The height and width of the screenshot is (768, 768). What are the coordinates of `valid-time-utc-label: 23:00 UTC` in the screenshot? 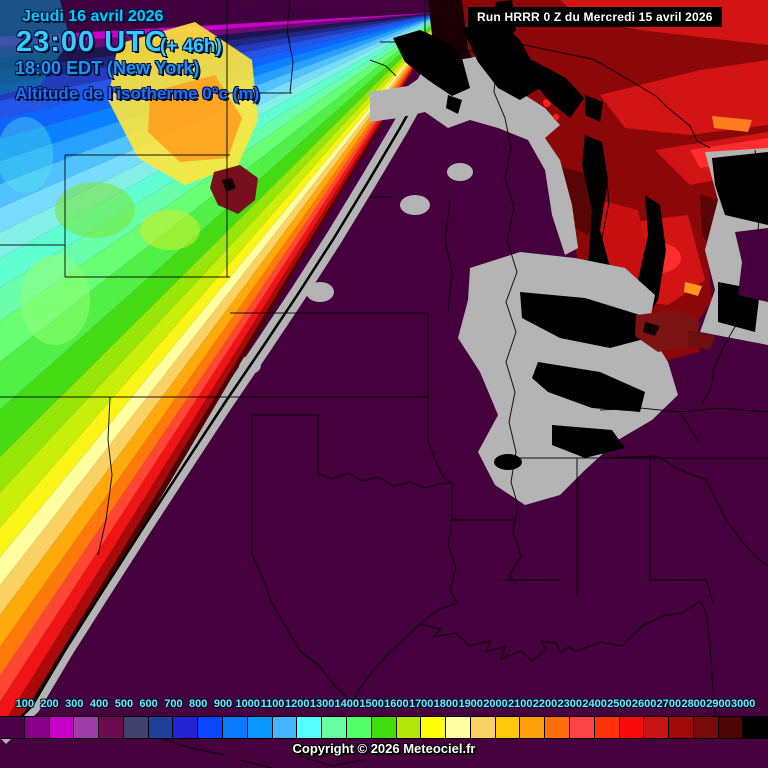 It's located at (91, 42).